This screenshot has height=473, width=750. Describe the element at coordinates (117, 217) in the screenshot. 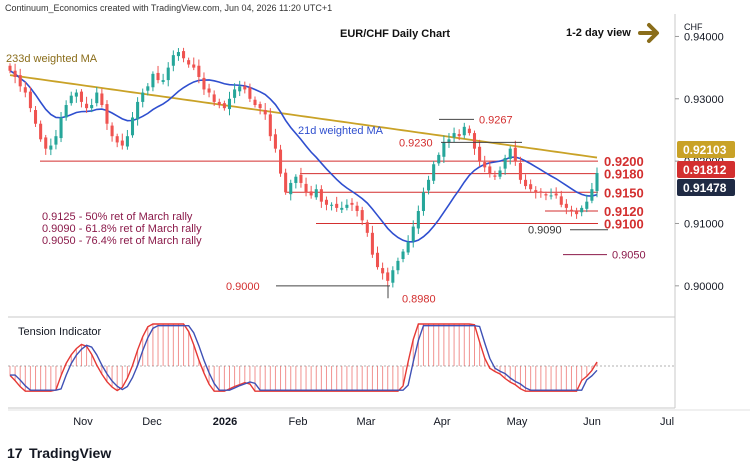

I see `retracement-note: 0.9125 - 50% ret of March rally` at that location.